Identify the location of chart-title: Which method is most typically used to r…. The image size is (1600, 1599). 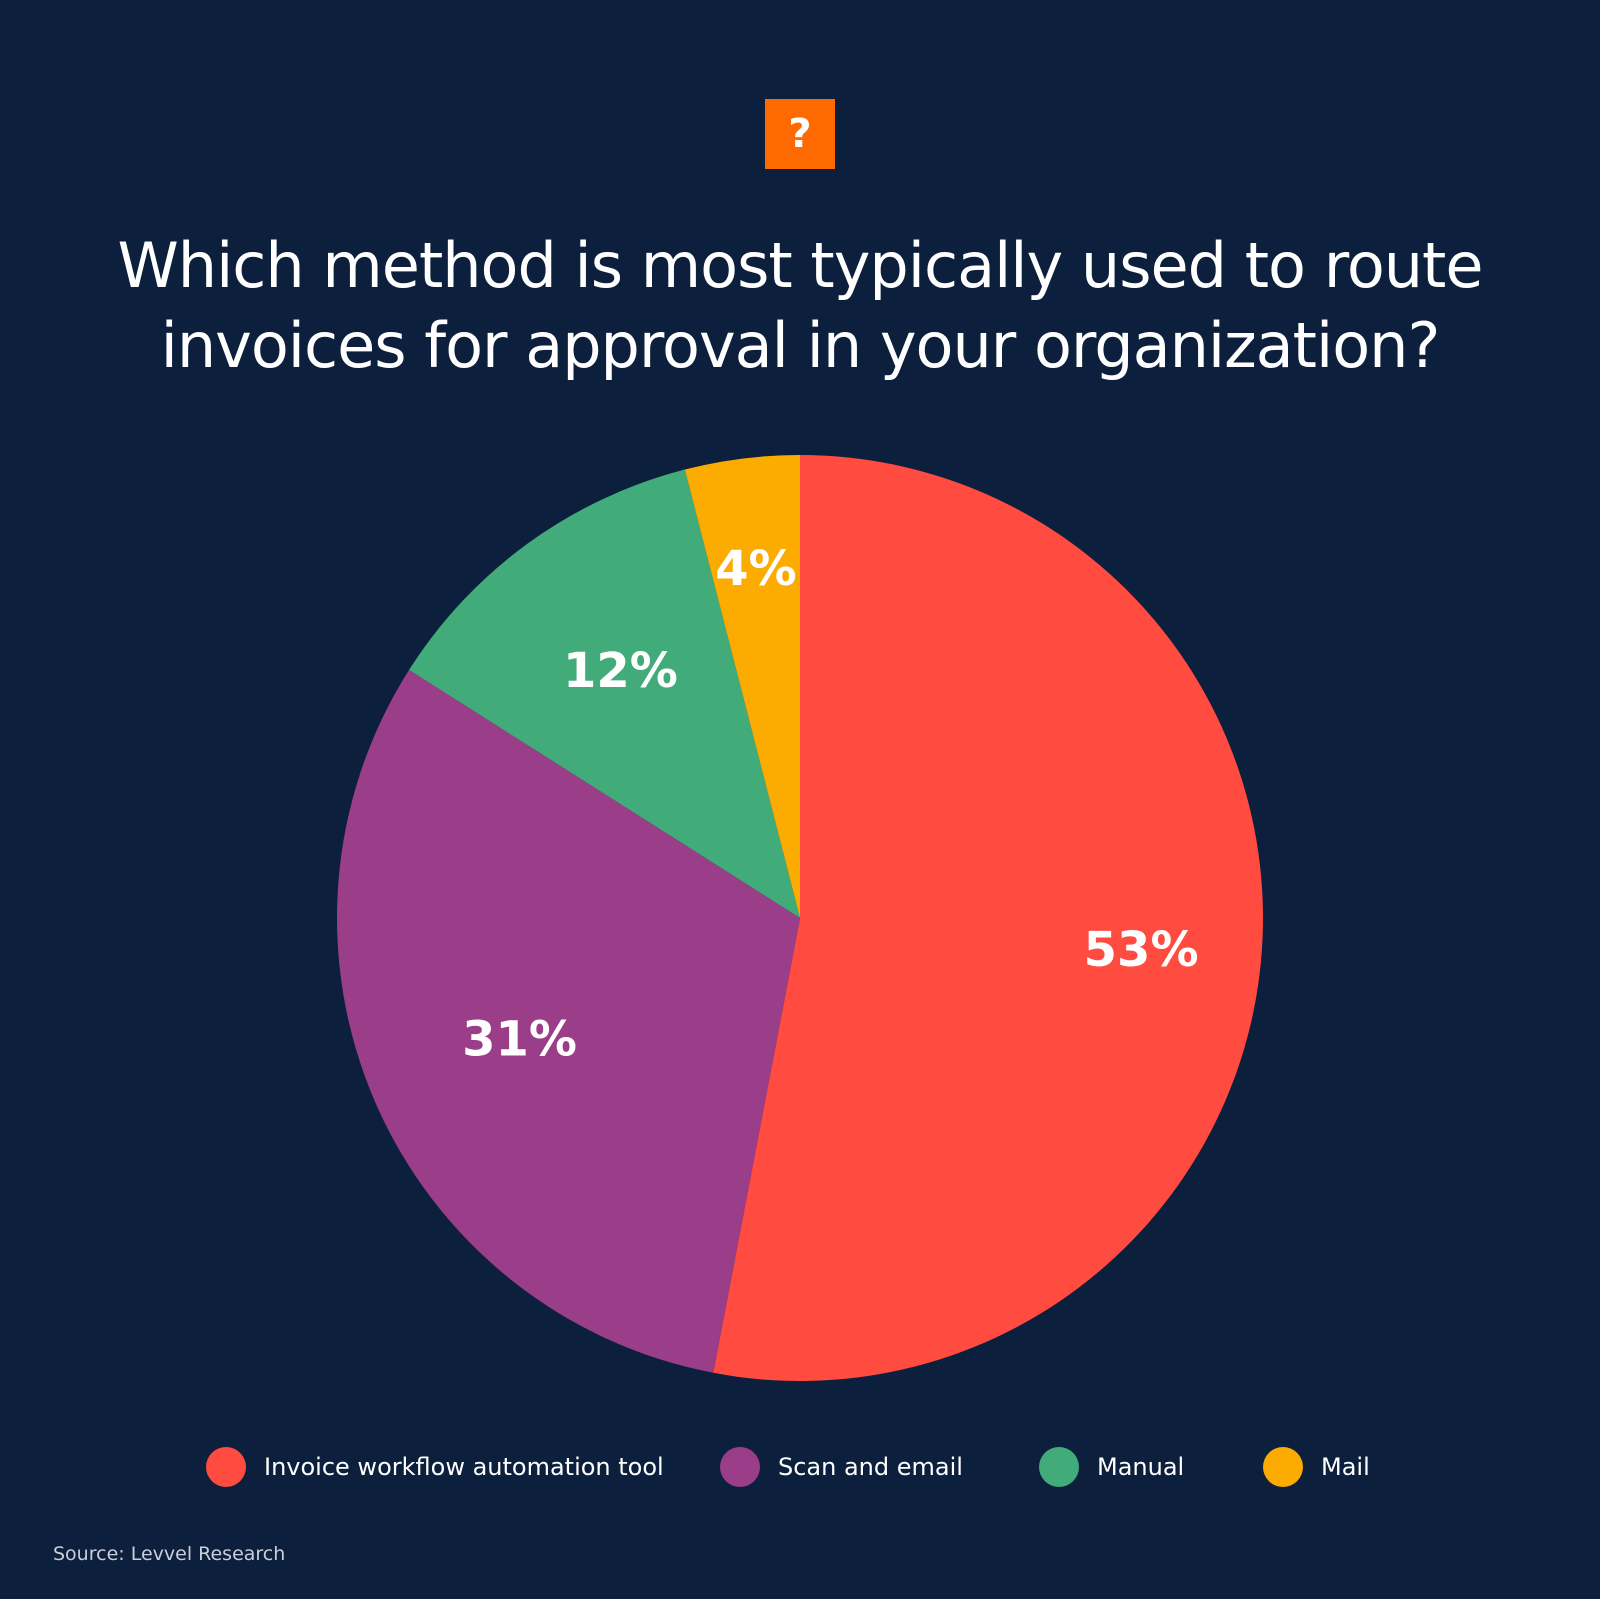
(800, 306).